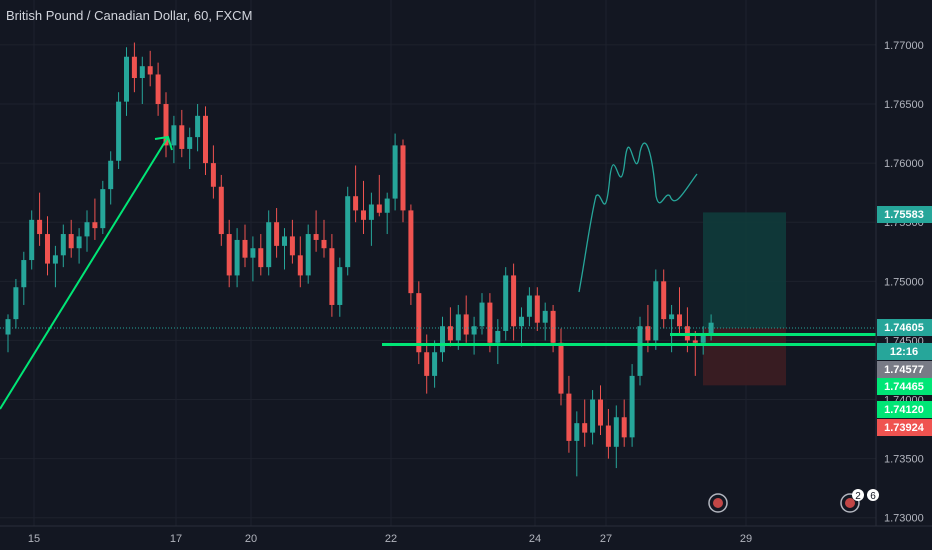  I want to click on stop-zone, so click(744, 357).